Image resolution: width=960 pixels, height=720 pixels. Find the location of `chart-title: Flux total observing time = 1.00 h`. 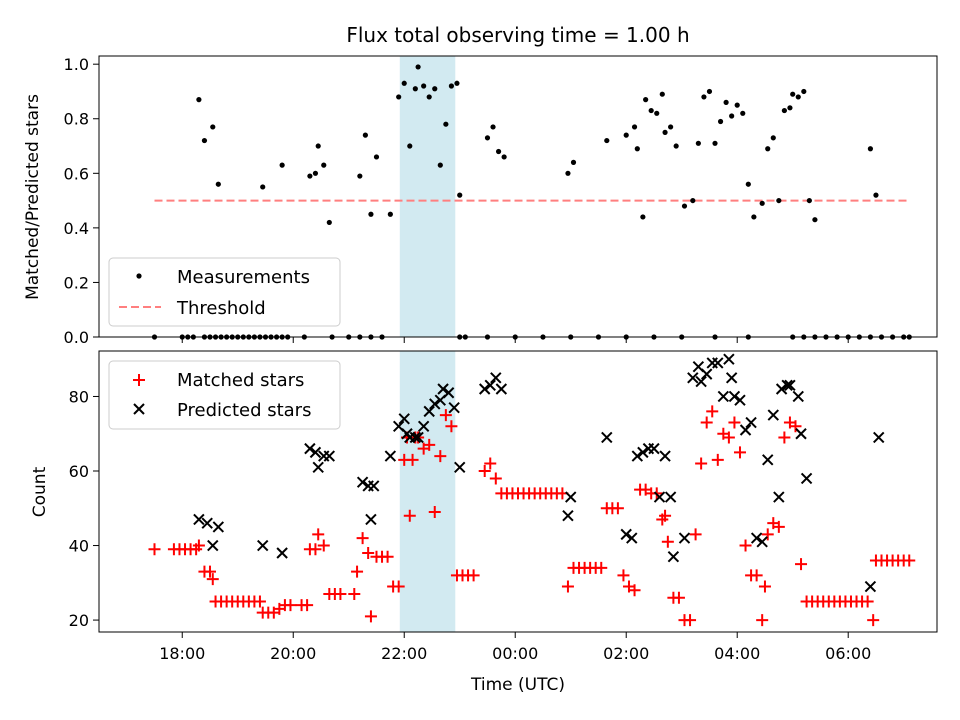

chart-title: Flux total observing time = 1.00 h is located at coordinates (517, 35).